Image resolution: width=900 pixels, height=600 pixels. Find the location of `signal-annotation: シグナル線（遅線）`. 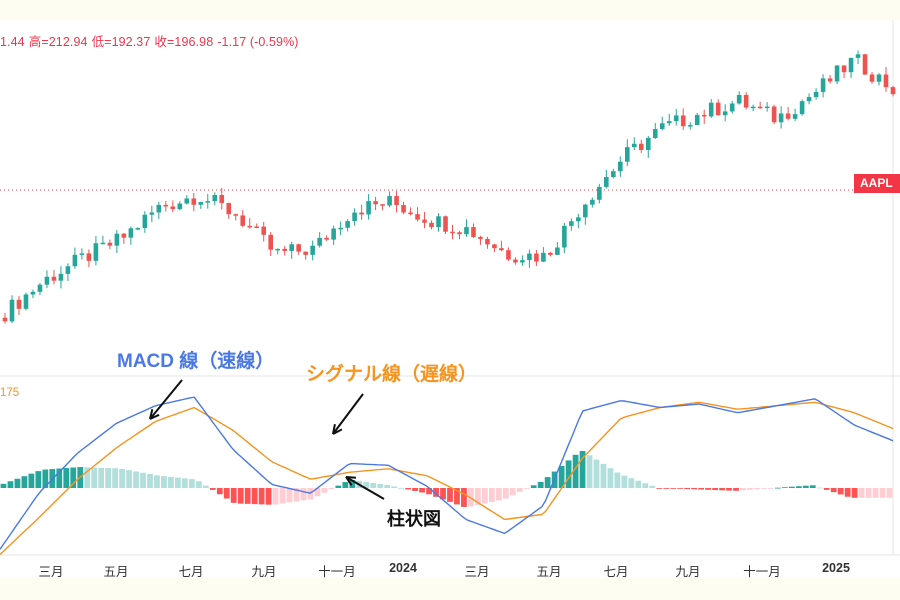

signal-annotation: シグナル線（遅線） is located at coordinates (392, 374).